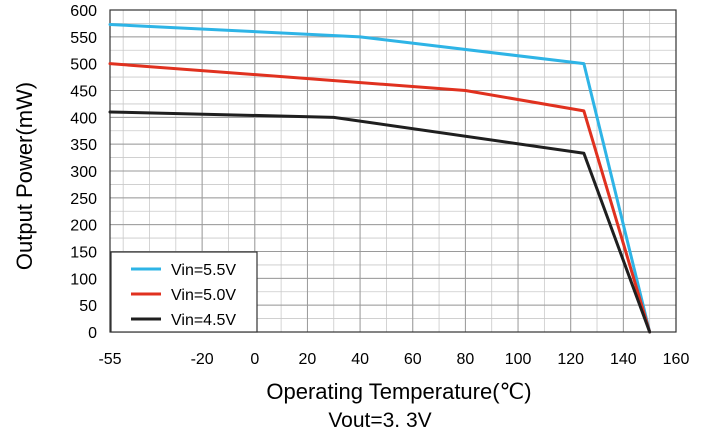 The image size is (701, 437). Describe the element at coordinates (413, 359) in the screenshot. I see `x-tick-label: 60` at that location.